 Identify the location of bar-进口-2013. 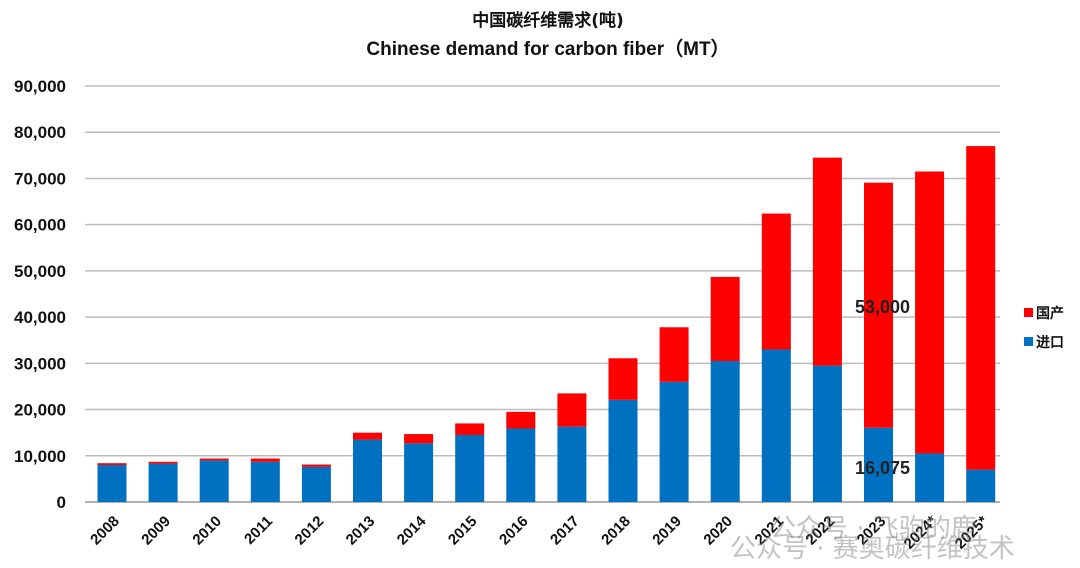
(367, 470).